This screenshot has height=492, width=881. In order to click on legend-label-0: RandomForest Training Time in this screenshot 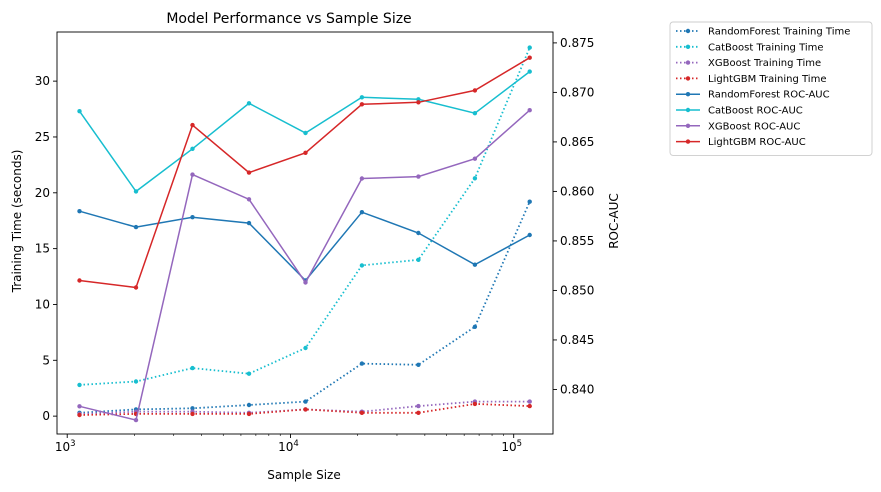, I will do `click(779, 32)`.